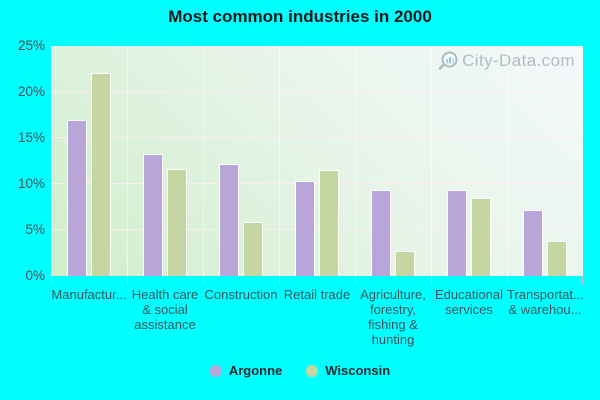  What do you see at coordinates (31, 137) in the screenshot?
I see `y-tick-label: 15%` at bounding box center [31, 137].